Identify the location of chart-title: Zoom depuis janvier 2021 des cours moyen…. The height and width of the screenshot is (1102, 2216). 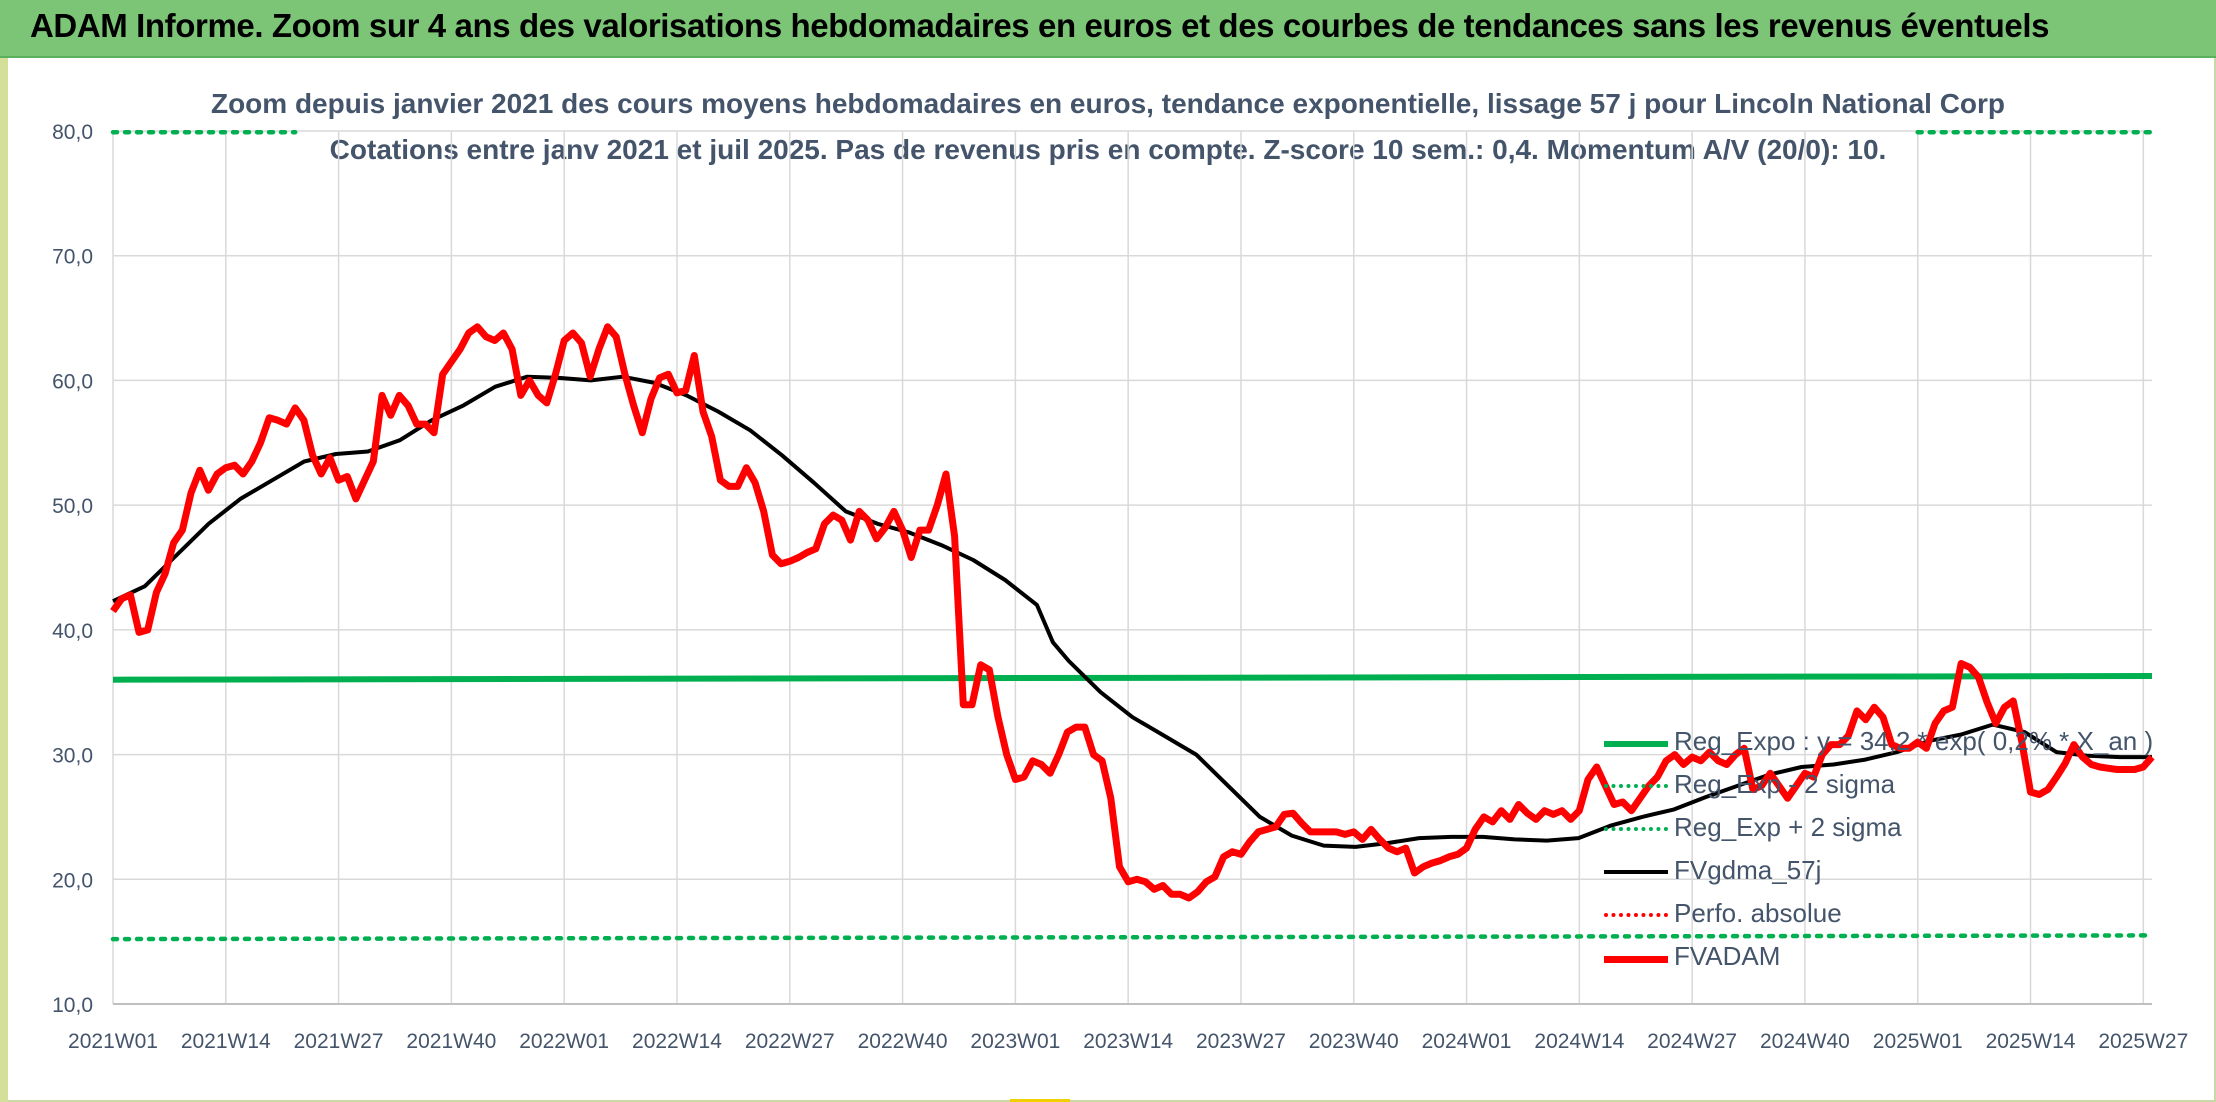
(1108, 103).